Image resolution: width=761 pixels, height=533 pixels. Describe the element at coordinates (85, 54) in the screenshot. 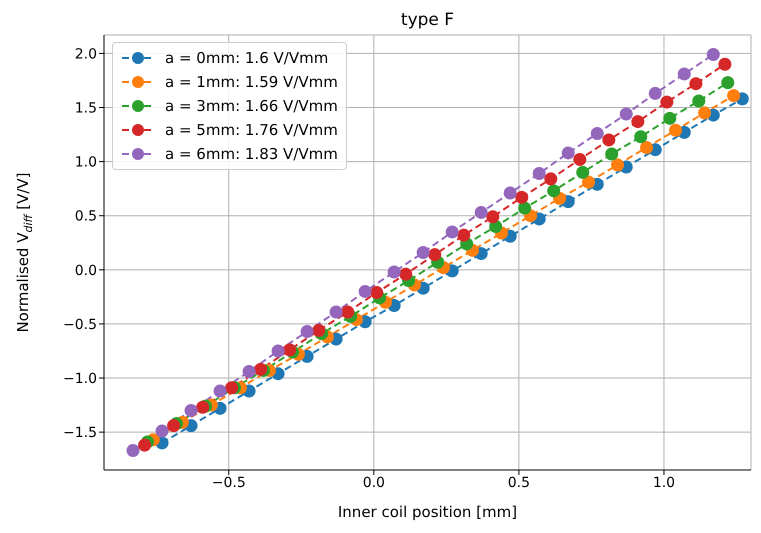

I see `y-tick-label: 2.0` at that location.